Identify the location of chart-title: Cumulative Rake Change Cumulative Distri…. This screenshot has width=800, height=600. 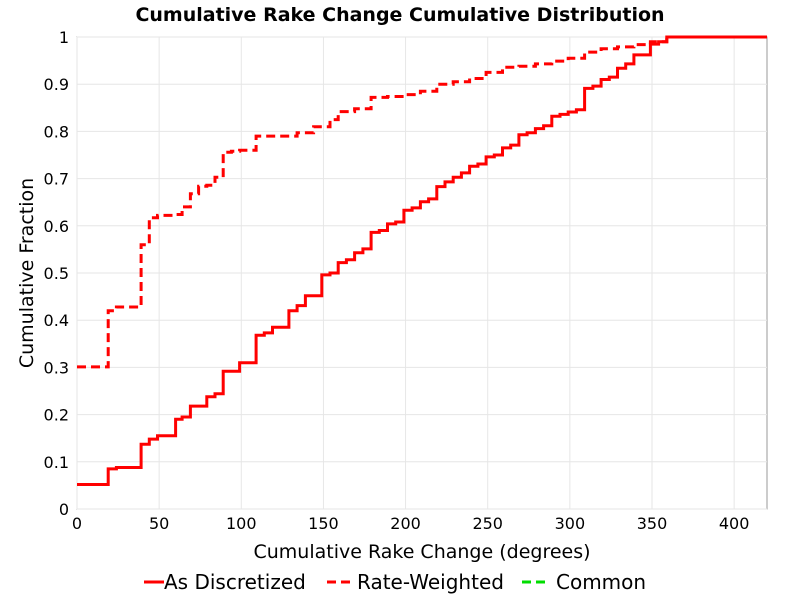
(399, 15).